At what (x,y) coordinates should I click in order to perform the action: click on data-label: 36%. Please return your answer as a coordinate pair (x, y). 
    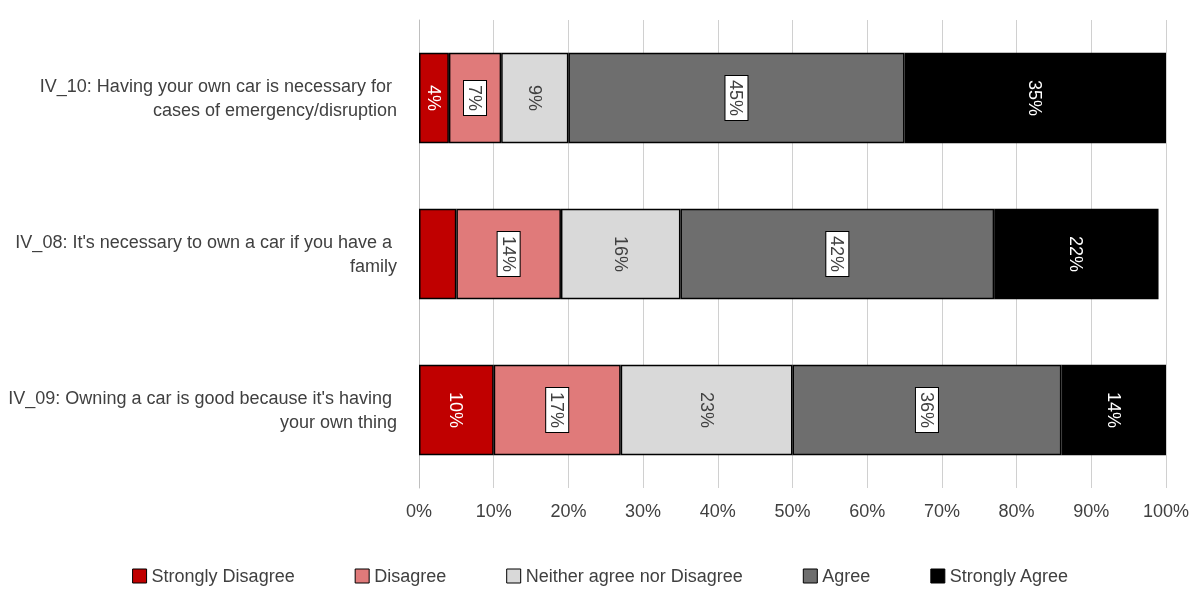
    Looking at the image, I should click on (926, 410).